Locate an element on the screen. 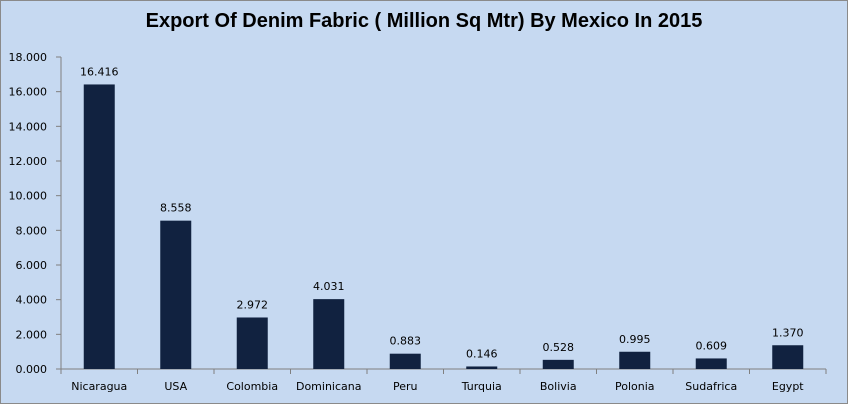  y-tick-label: 8.000 is located at coordinates (32, 230).